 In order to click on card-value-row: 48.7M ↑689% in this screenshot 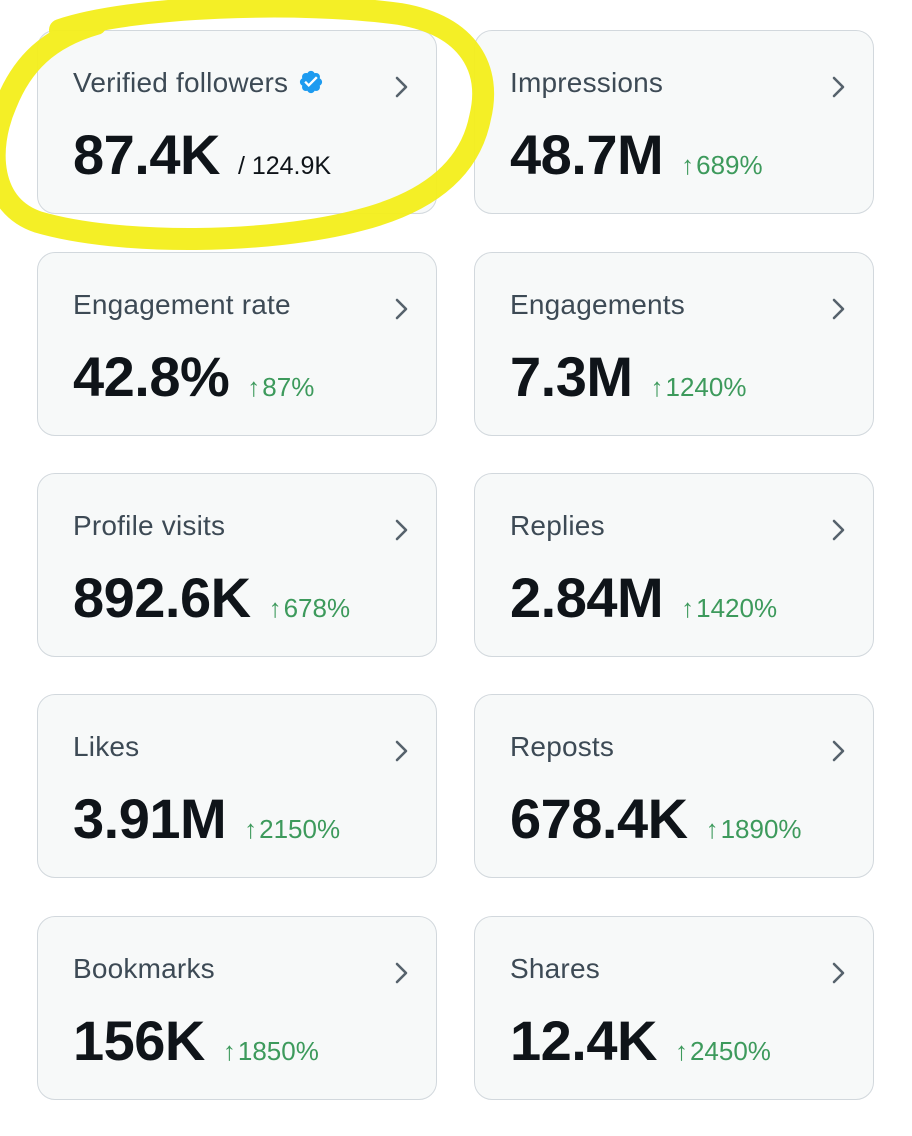, I will do `click(636, 155)`.